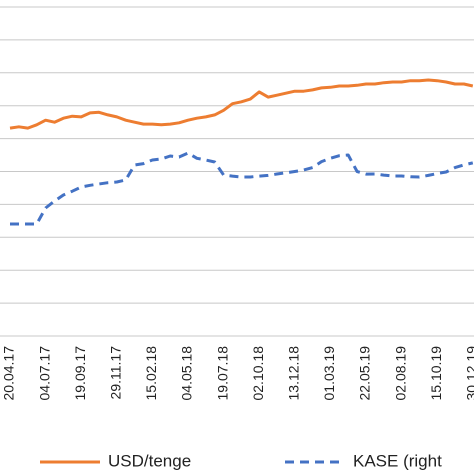  I want to click on x-tick-label: 19.07.18, so click(222, 373).